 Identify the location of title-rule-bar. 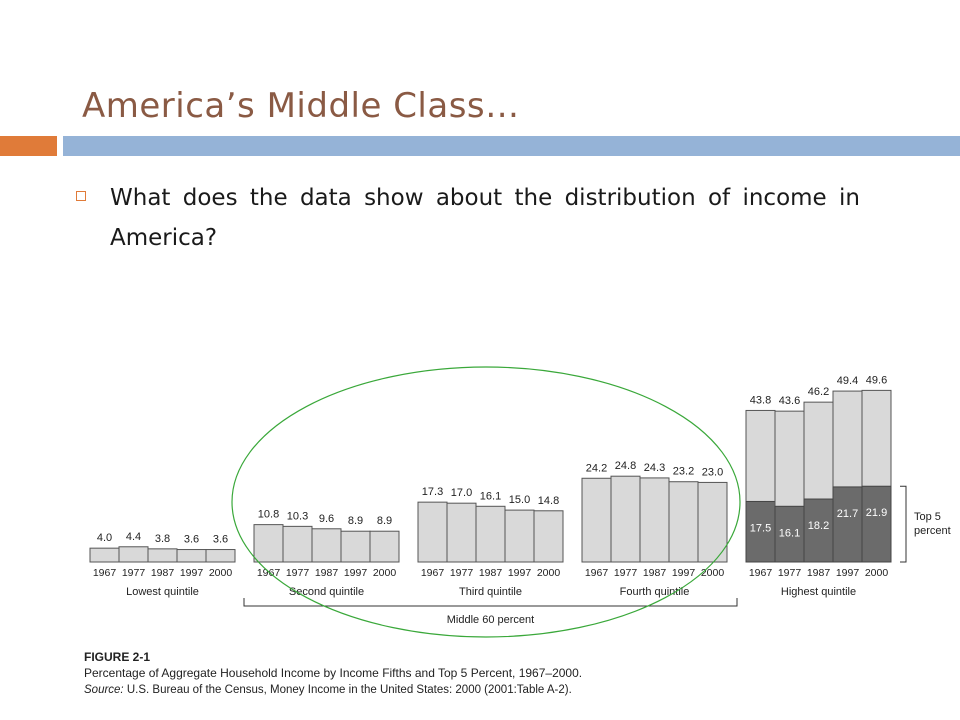
(511, 146).